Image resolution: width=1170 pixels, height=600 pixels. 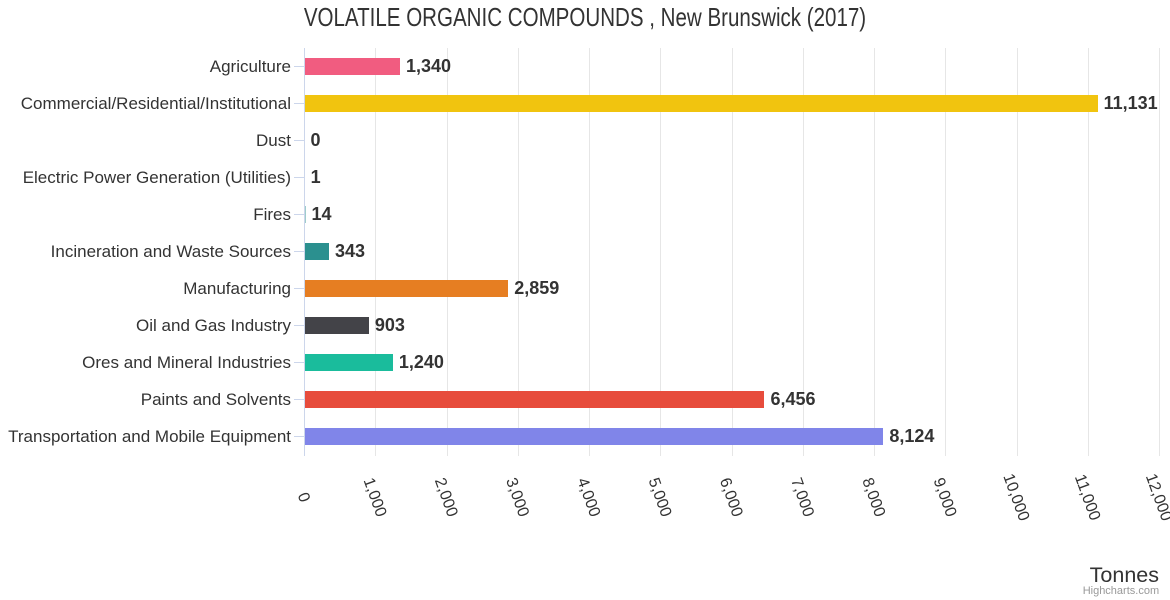 I want to click on svg-text: 0, so click(x=303, y=497).